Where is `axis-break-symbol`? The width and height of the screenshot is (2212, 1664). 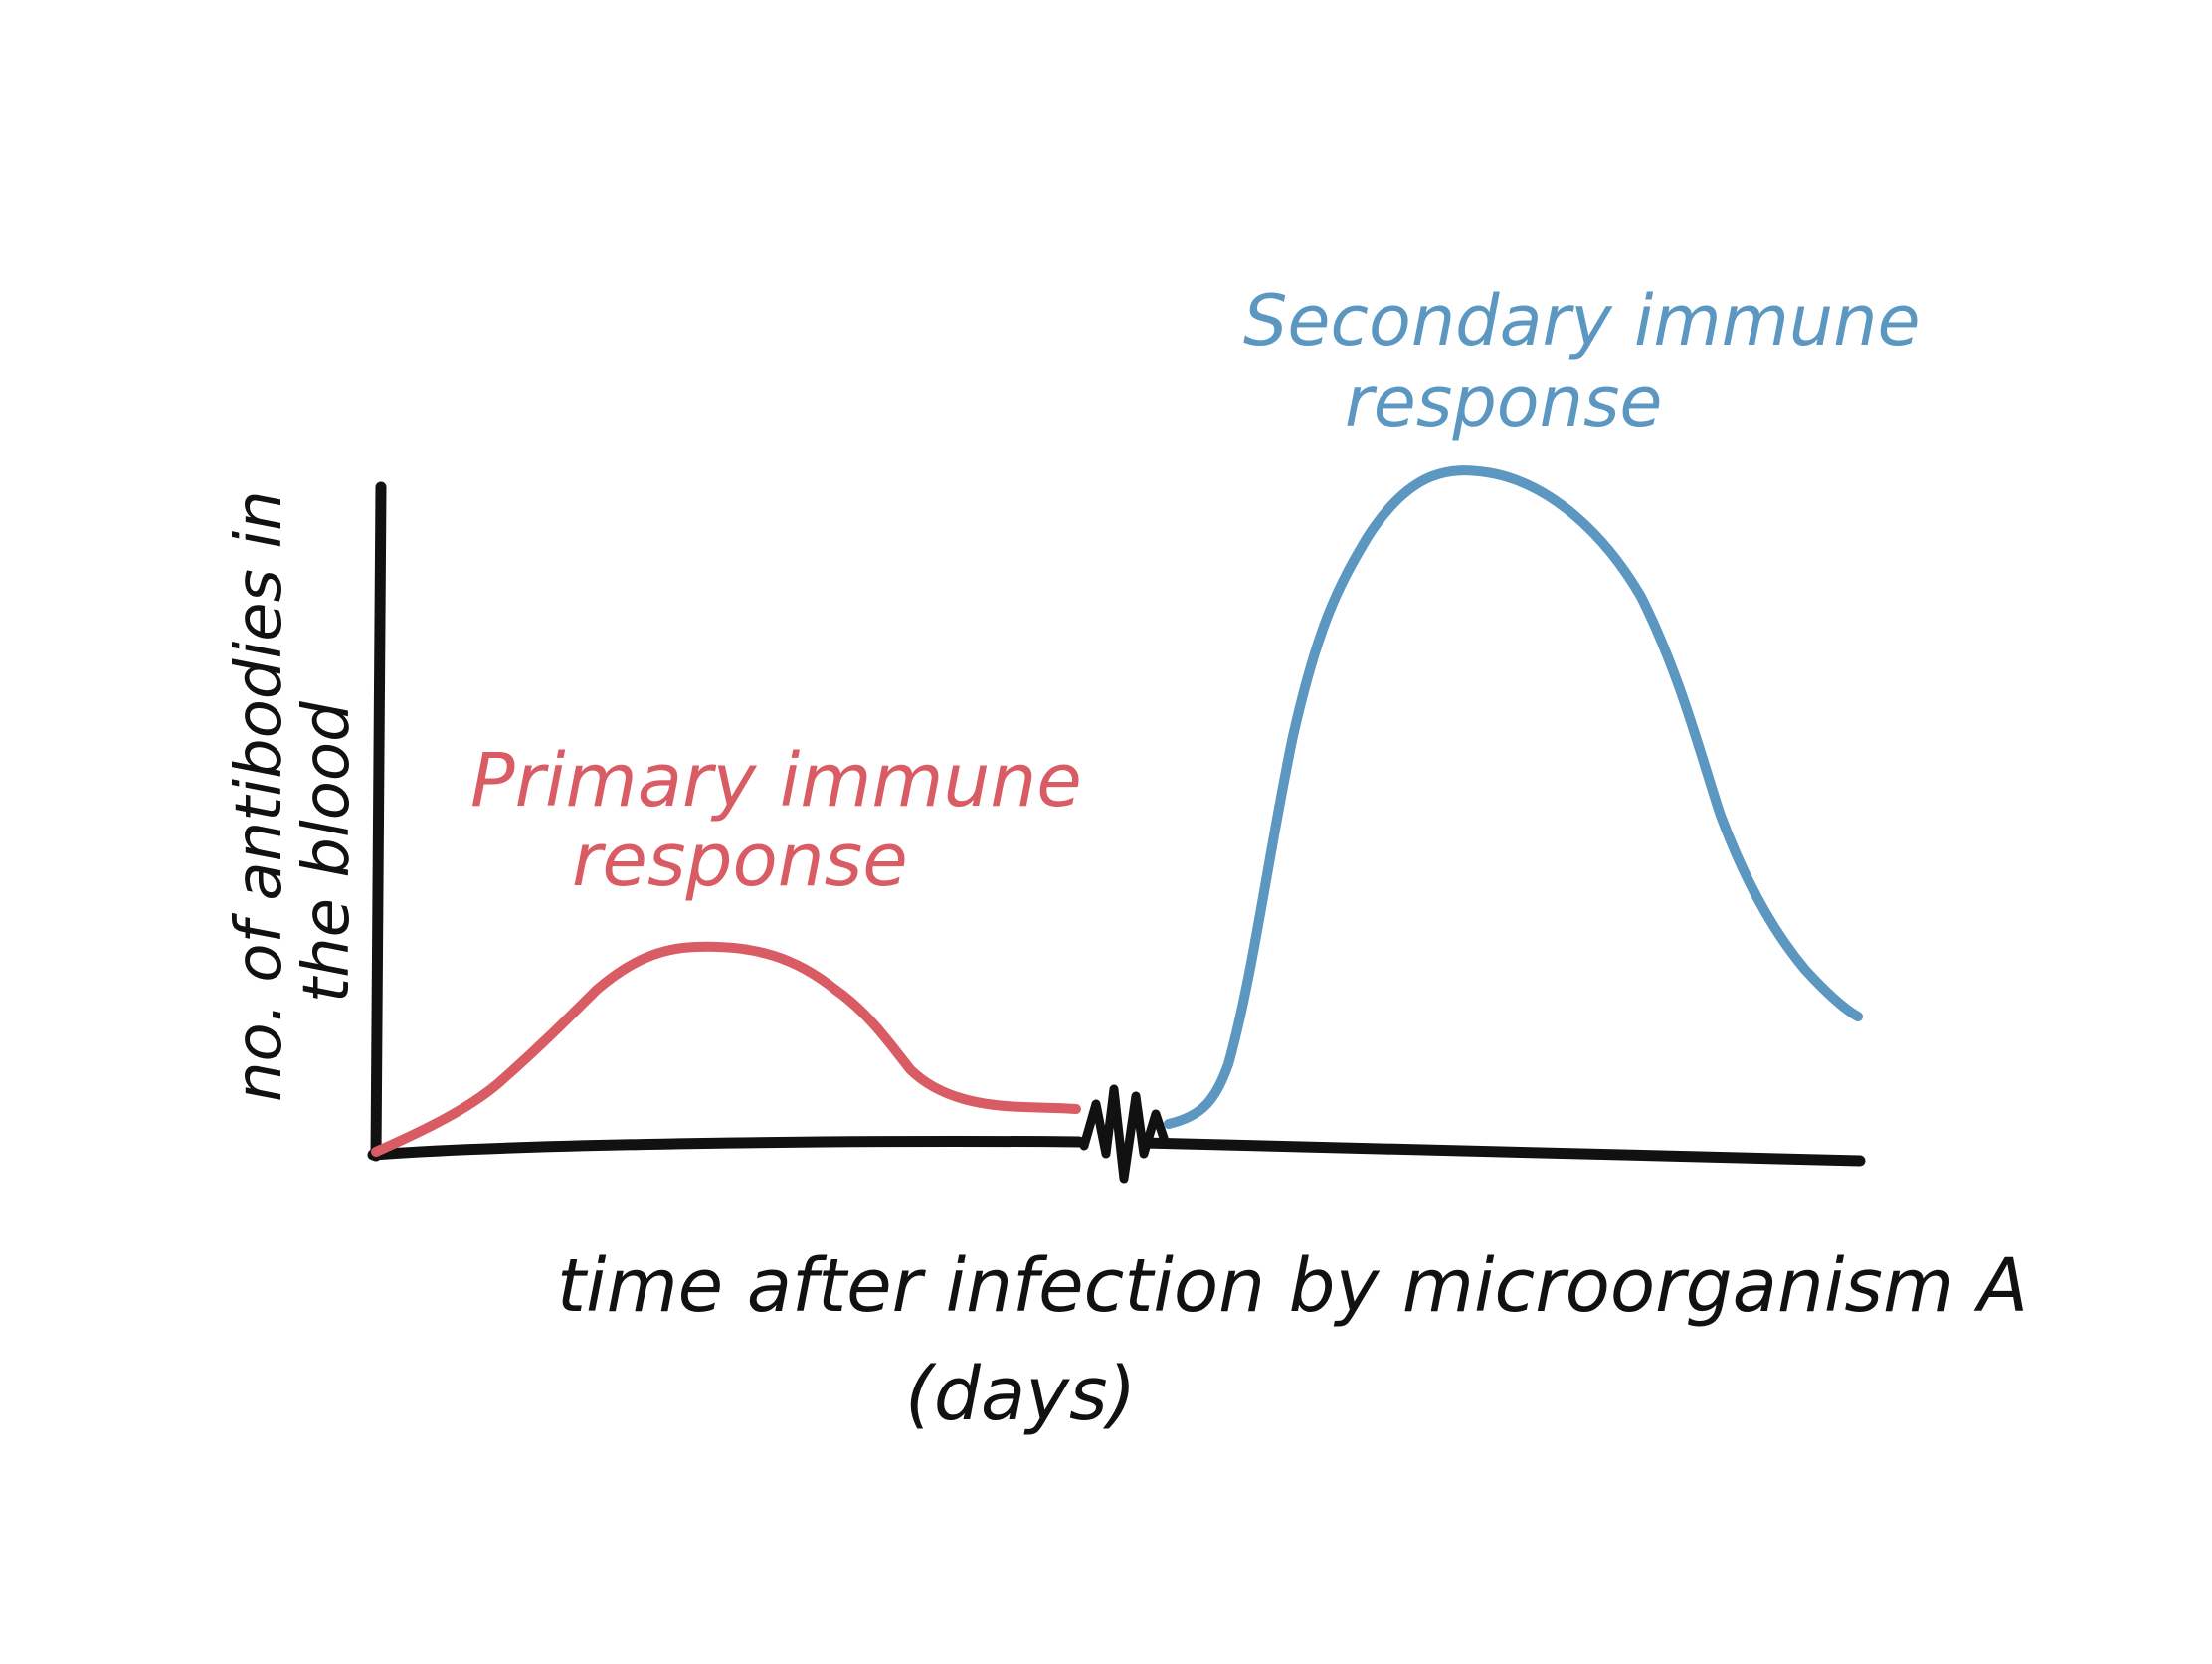 axis-break-symbol is located at coordinates (1125, 1134).